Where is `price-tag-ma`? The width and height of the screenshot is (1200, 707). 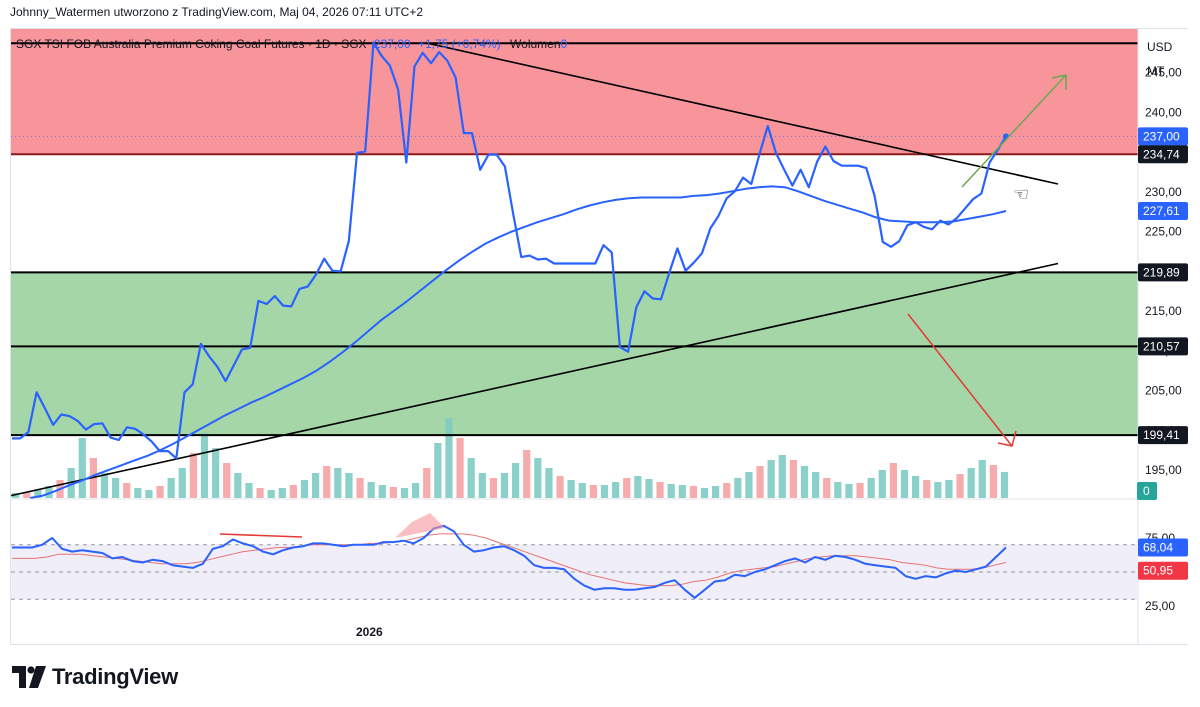 price-tag-ma is located at coordinates (1163, 210).